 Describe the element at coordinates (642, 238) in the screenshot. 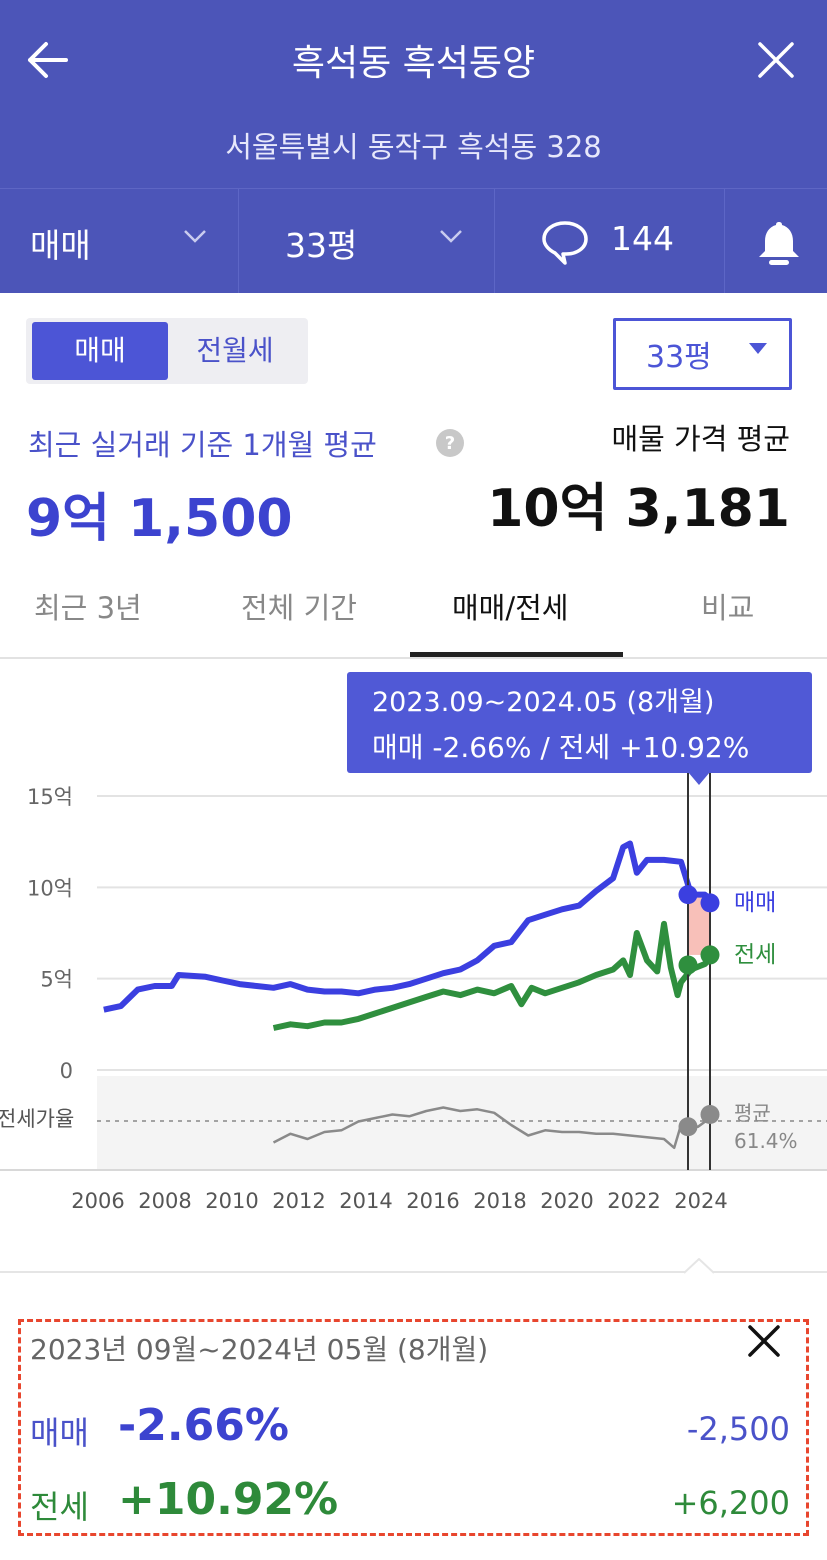

I see `comment-count: 144` at that location.